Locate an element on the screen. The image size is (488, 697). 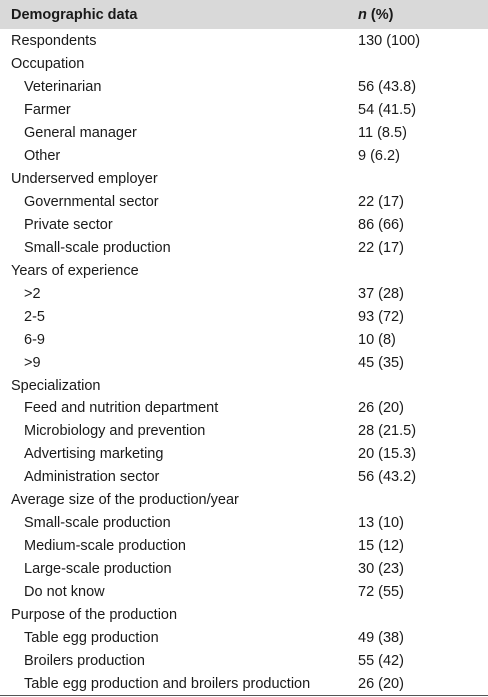
table-section-row: Purpose of the production is located at coordinates (244, 614).